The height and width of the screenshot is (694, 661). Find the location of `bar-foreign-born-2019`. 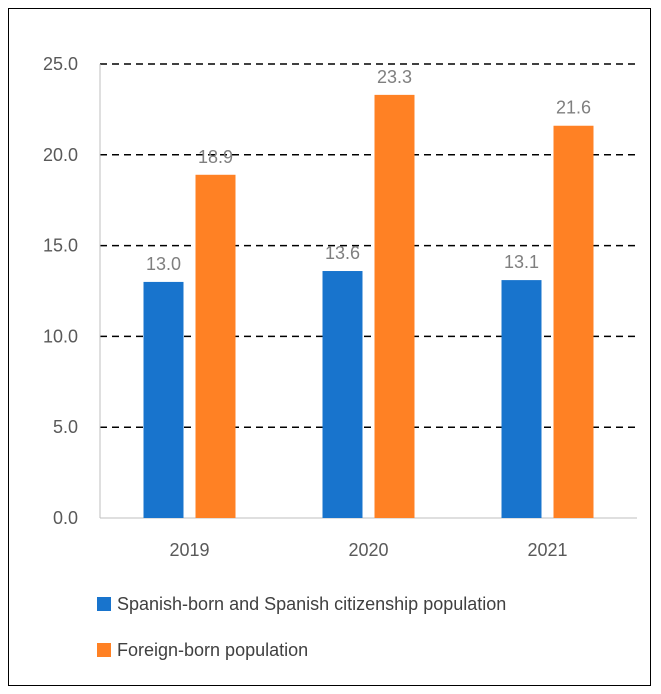

bar-foreign-born-2019 is located at coordinates (215, 346).